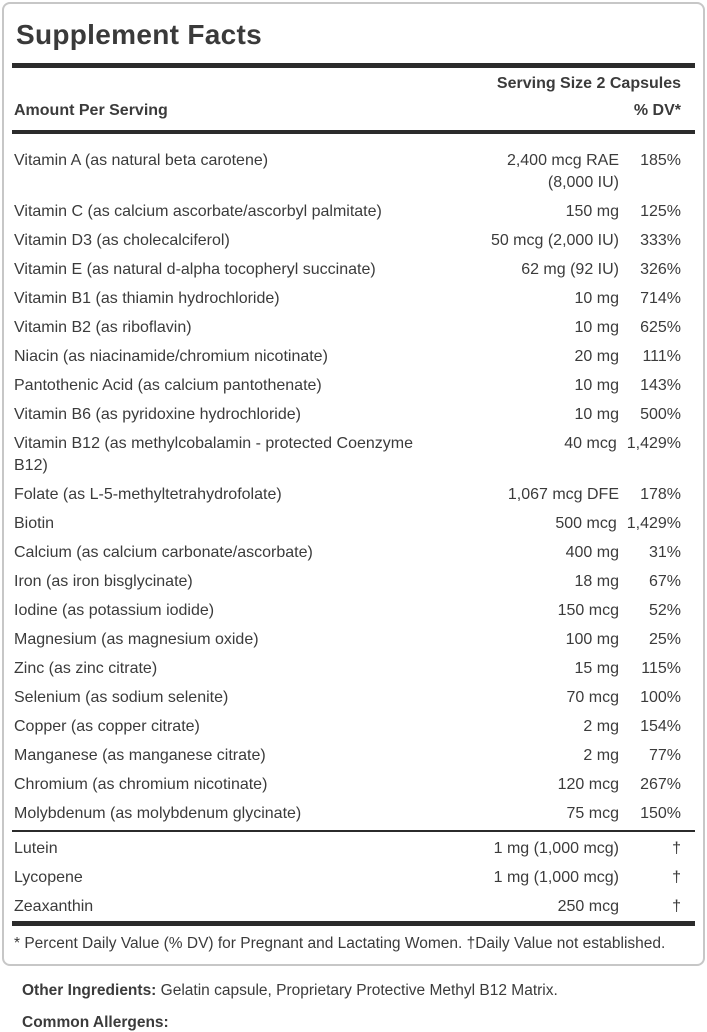  What do you see at coordinates (660, 298) in the screenshot?
I see `nutrient-dv: 714%` at bounding box center [660, 298].